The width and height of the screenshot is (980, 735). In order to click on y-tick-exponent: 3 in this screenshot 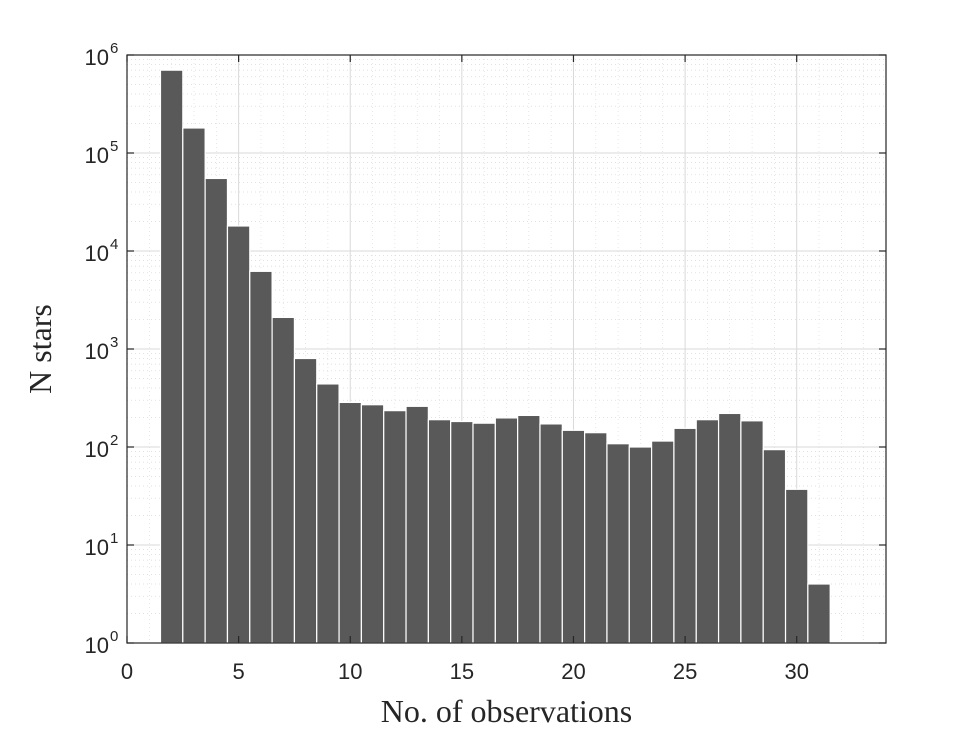, I will do `click(114, 342)`.